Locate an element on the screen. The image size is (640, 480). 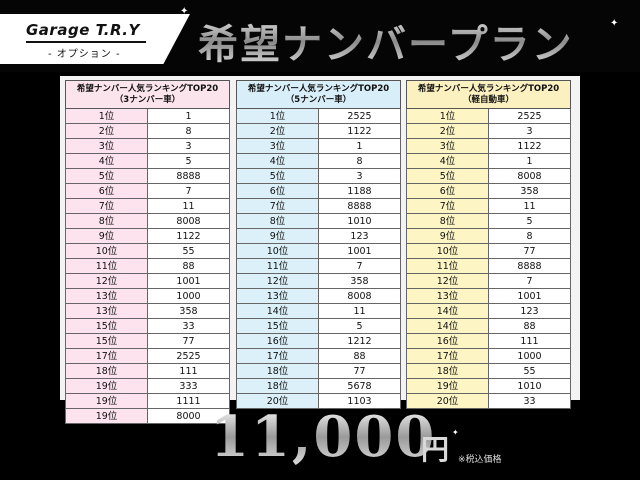
table-row: 4位 8 is located at coordinates (318, 161).